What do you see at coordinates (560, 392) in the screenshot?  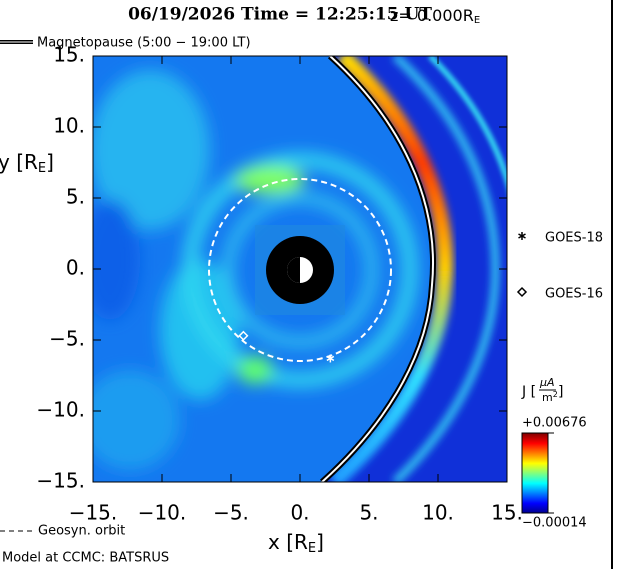 I see `cb-end: ]` at bounding box center [560, 392].